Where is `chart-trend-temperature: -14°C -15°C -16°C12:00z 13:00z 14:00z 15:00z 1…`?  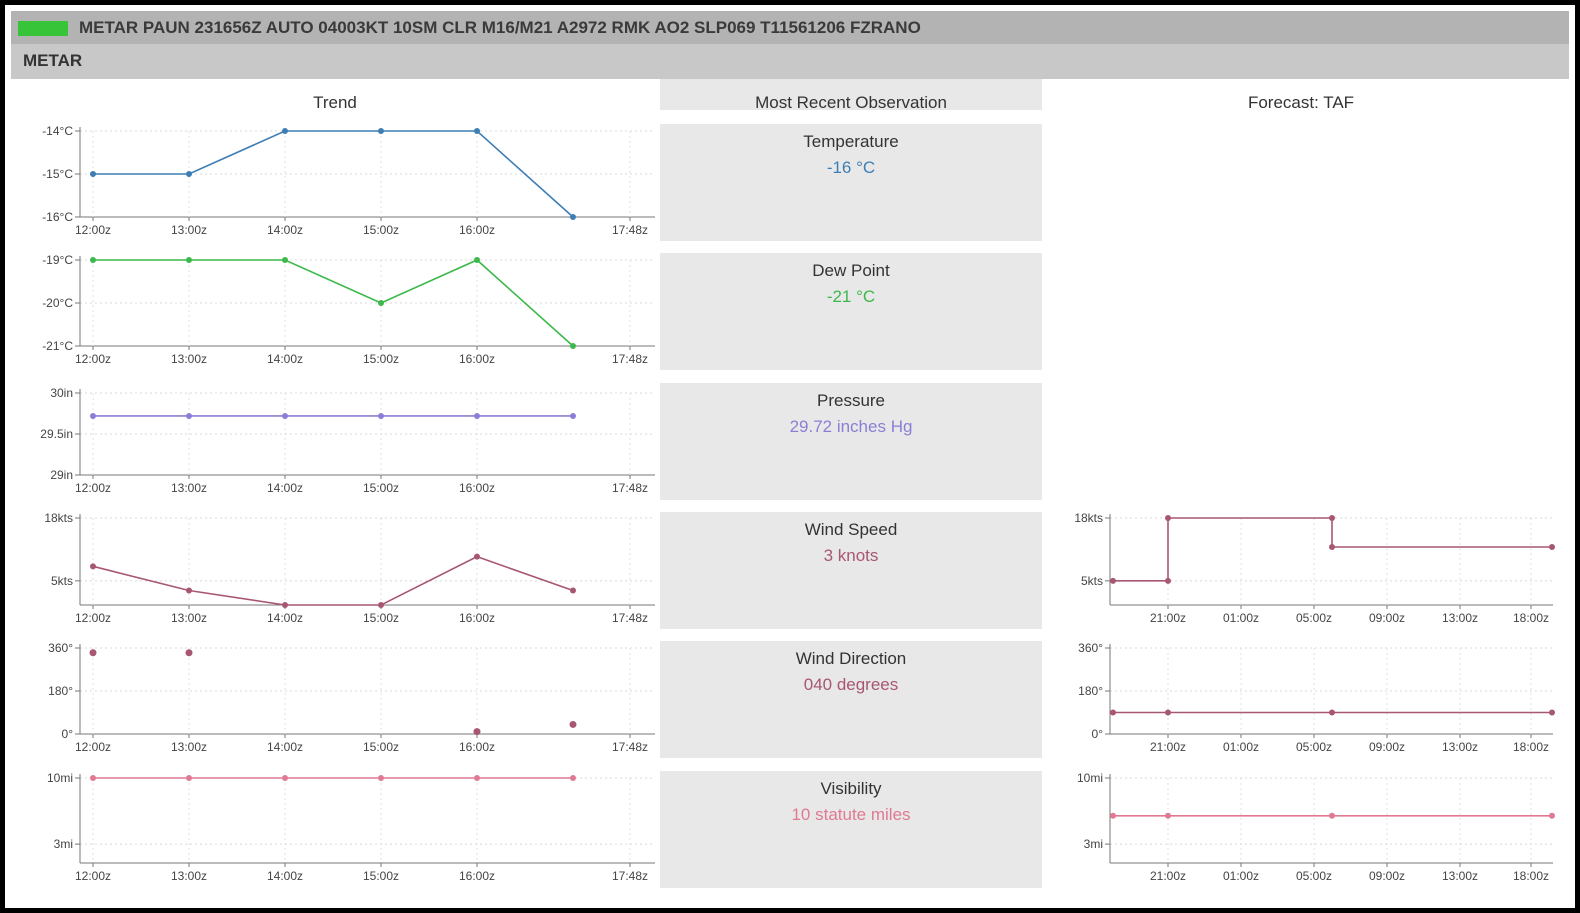 chart-trend-temperature: -14°C -15°C -16°C12:00z 13:00z 14:00z 15:00z 1… is located at coordinates (348, 180).